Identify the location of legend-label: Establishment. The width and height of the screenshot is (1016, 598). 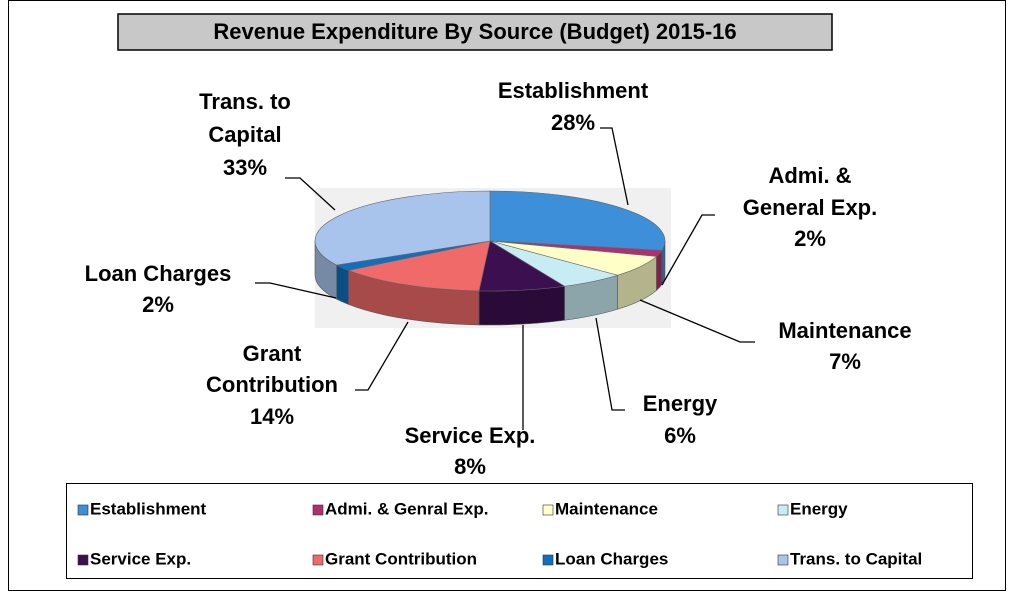
(148, 508).